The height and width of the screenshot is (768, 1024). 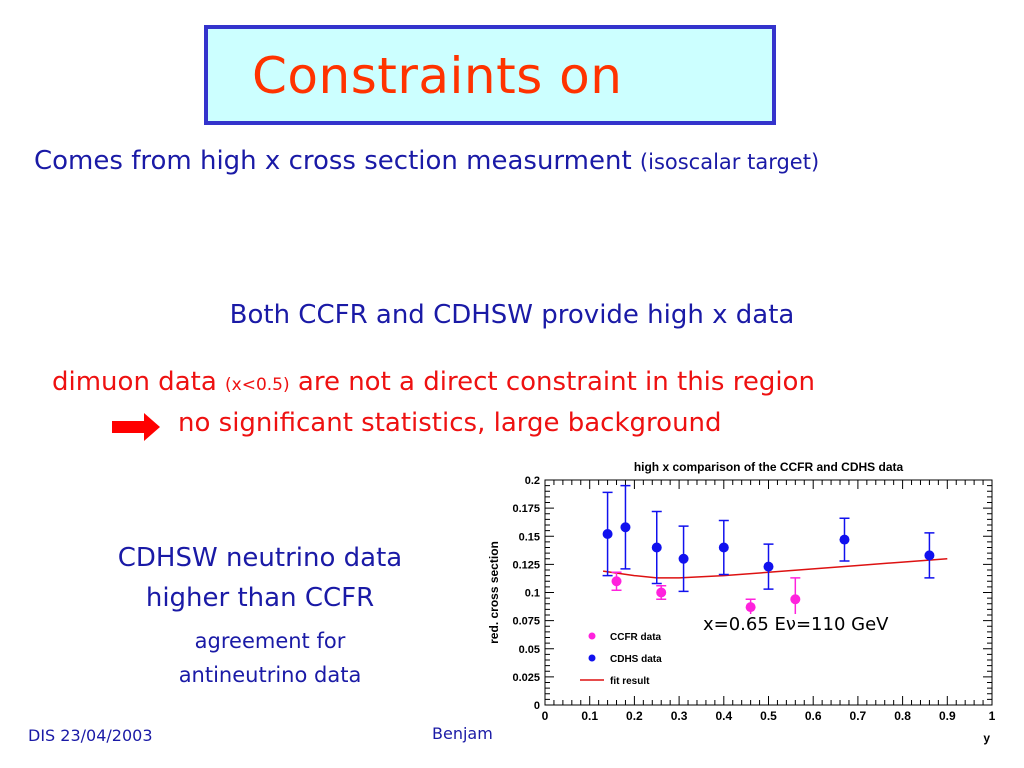 What do you see at coordinates (526, 509) in the screenshot?
I see `y-tick-label: 0.175` at bounding box center [526, 509].